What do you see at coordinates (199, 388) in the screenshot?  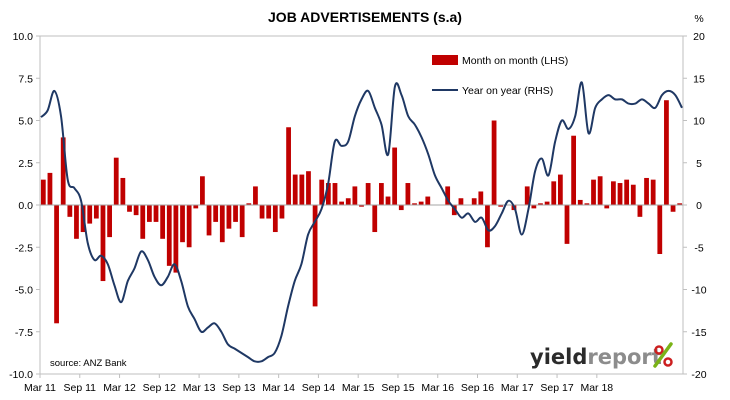 I see `x-tick-label: Mar 13` at bounding box center [199, 388].